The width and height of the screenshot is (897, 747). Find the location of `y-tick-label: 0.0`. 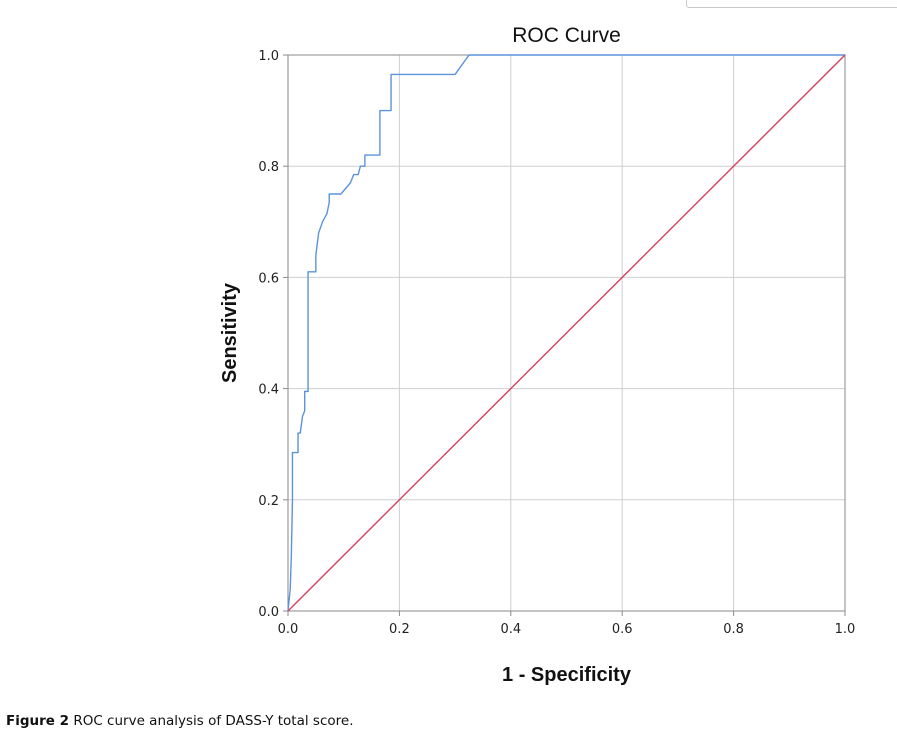

y-tick-label: 0.0 is located at coordinates (268, 612).